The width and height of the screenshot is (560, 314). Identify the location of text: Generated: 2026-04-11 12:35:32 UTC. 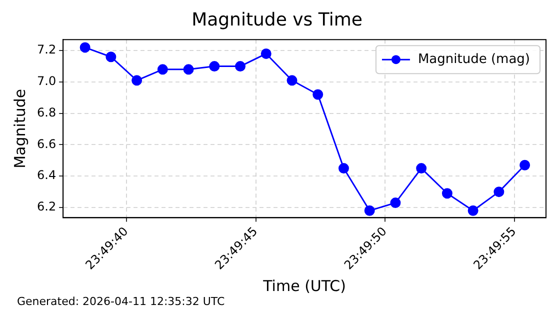
(121, 301).